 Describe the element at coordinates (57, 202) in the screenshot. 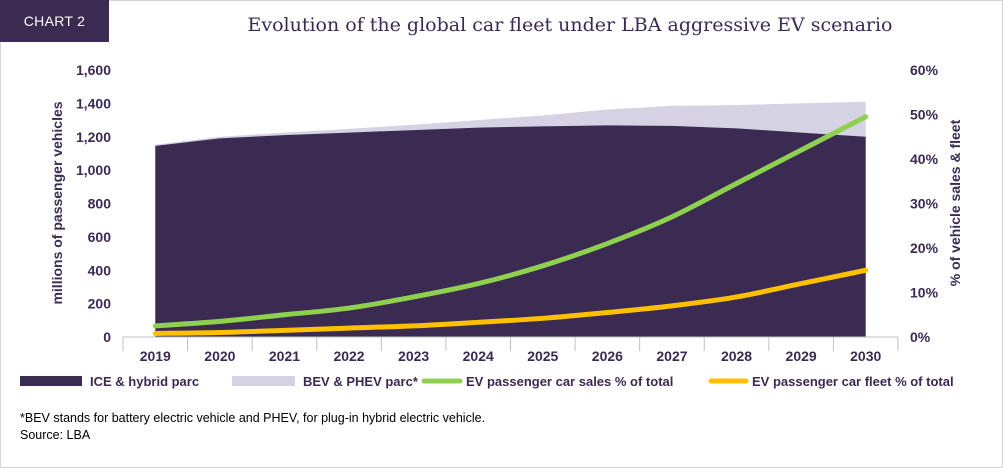

I see `y-left-axis-title: millions of passenger vehicles` at that location.